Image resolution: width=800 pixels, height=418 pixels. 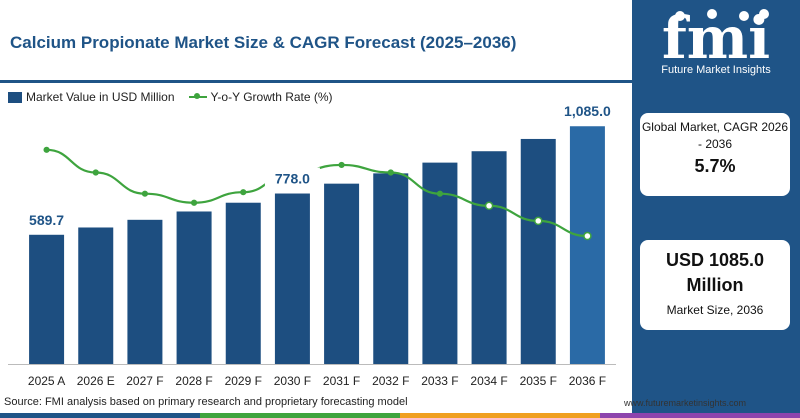 What do you see at coordinates (488, 381) in the screenshot?
I see `x-tick-label: 2034 F` at bounding box center [488, 381].